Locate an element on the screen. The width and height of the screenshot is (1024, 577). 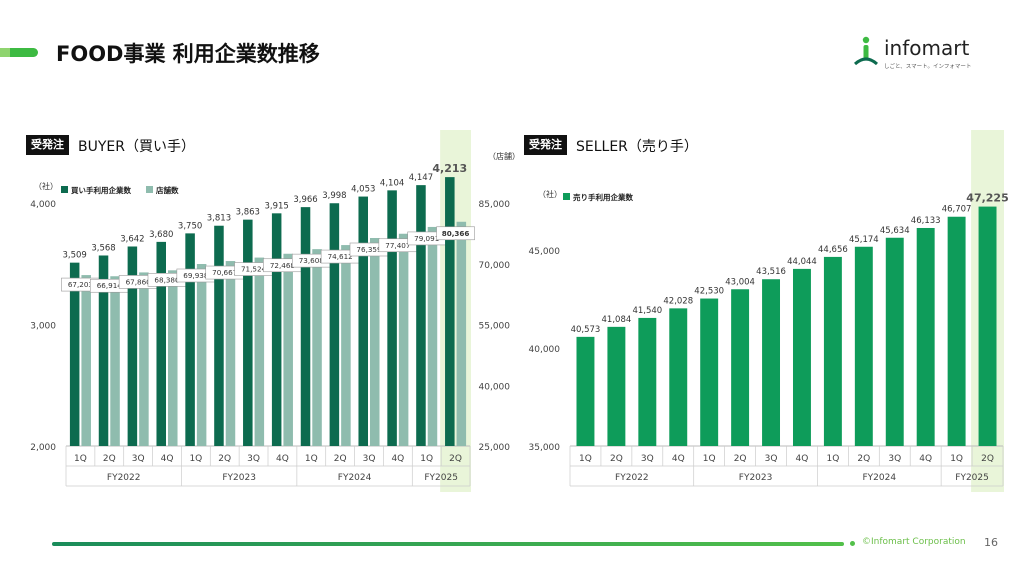
title-accent-dash is located at coordinates (5, 52).